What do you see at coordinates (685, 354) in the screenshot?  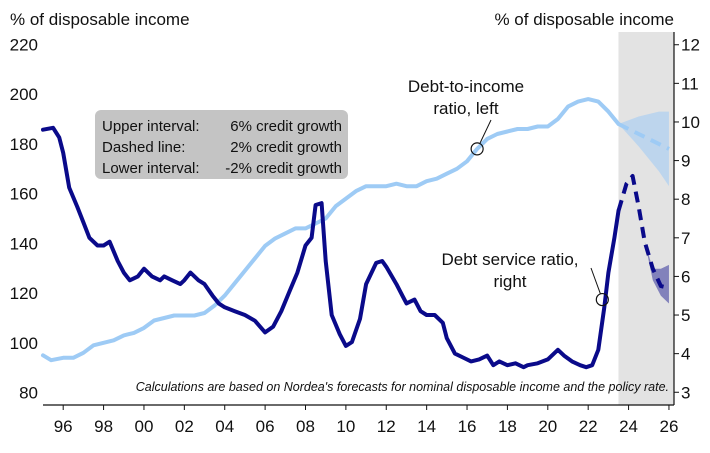 I see `right-tick-label: 4` at bounding box center [685, 354].